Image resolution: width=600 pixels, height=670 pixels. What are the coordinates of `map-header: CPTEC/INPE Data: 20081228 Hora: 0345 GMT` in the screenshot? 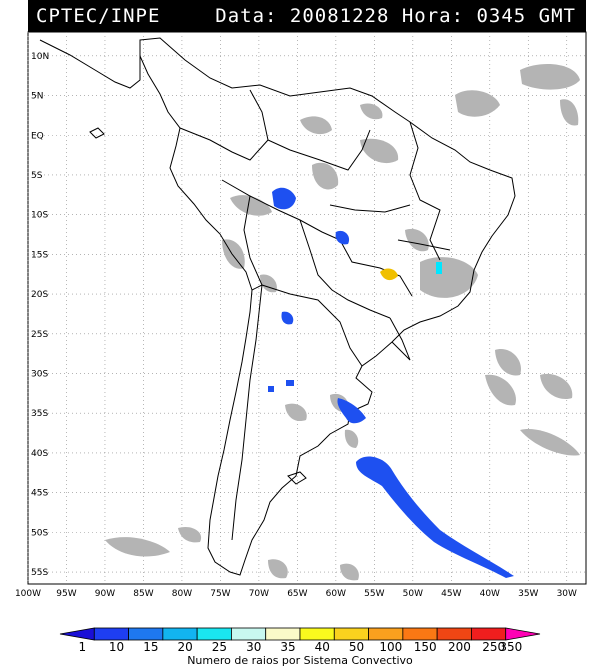 It's located at (307, 16).